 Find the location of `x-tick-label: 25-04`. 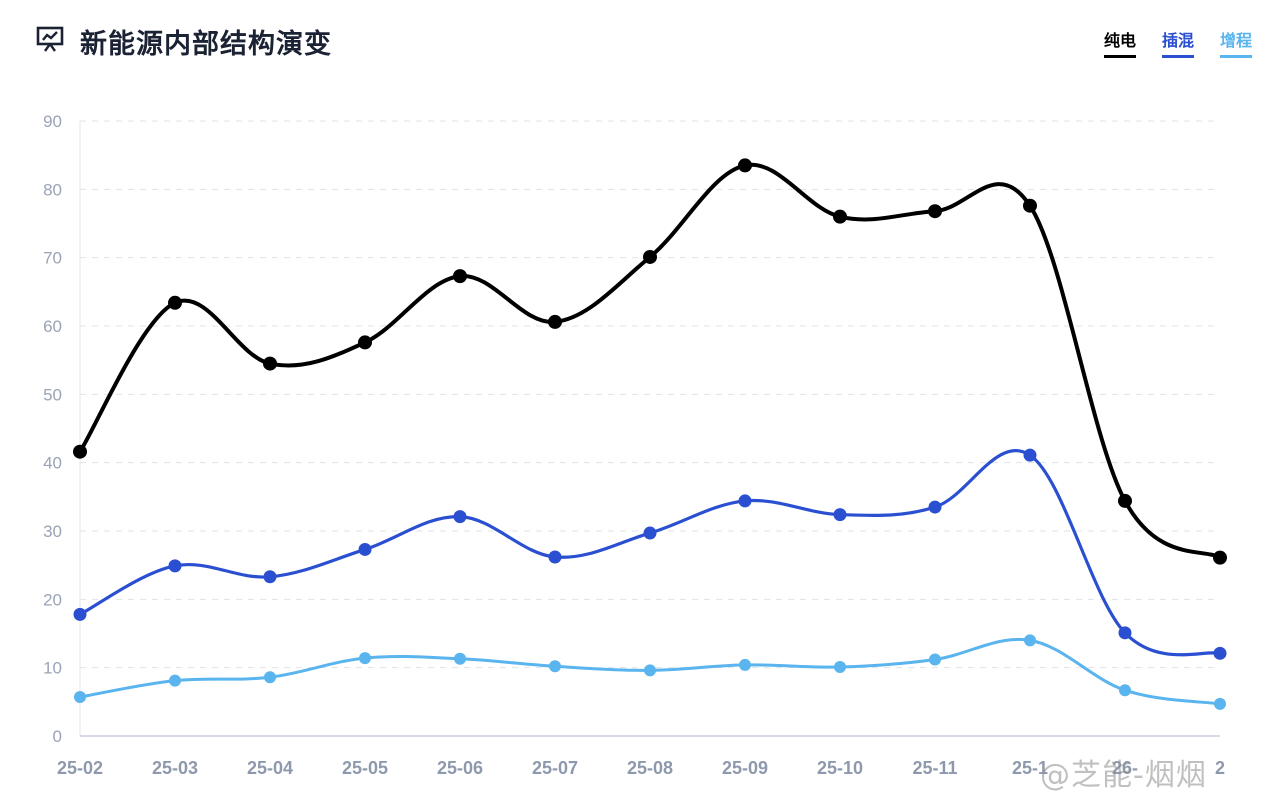

x-tick-label: 25-04 is located at coordinates (270, 768).